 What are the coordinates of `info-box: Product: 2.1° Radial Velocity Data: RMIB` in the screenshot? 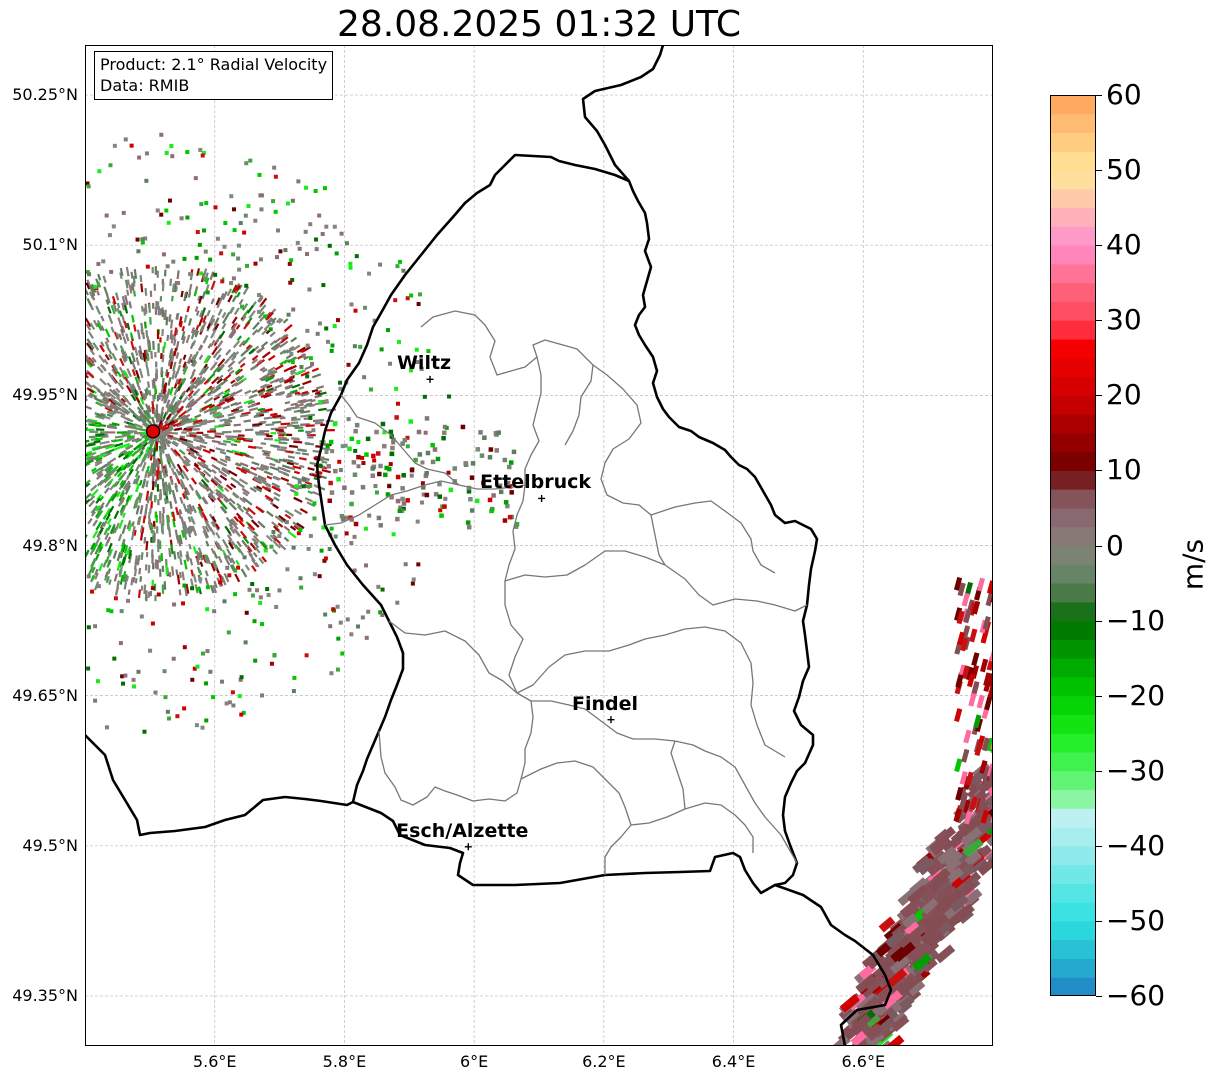 It's located at (214, 75).